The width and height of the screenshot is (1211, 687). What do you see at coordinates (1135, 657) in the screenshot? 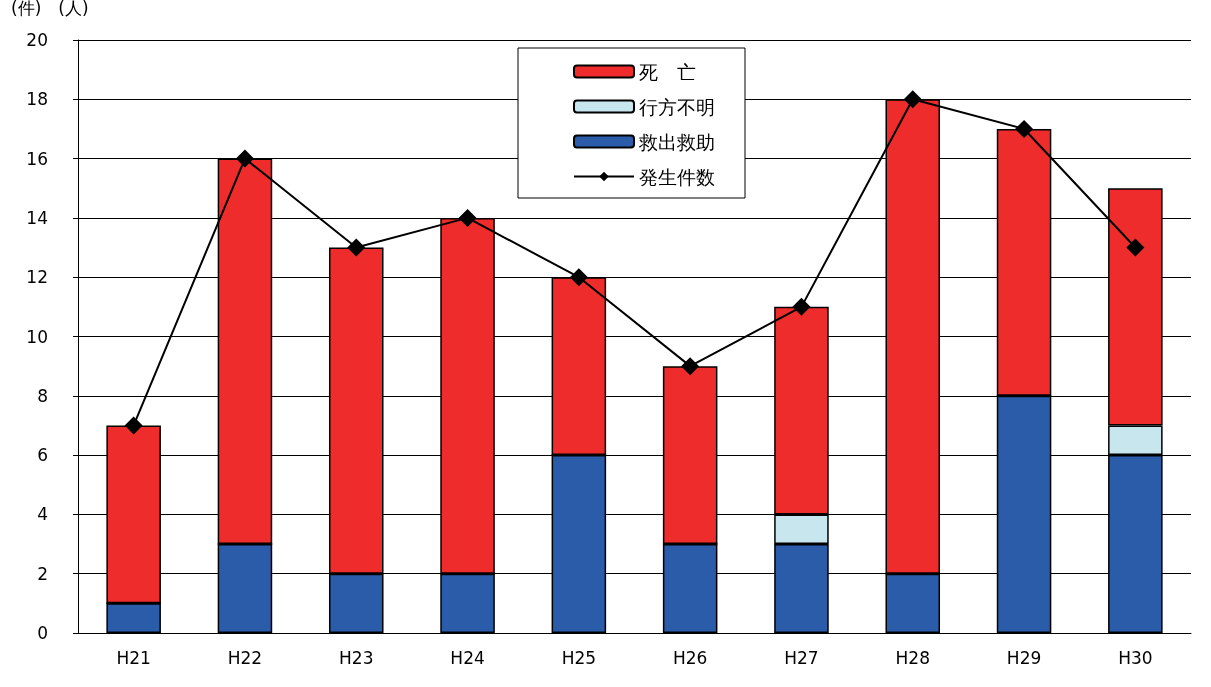
I see `x-tick-label: H30` at bounding box center [1135, 657].